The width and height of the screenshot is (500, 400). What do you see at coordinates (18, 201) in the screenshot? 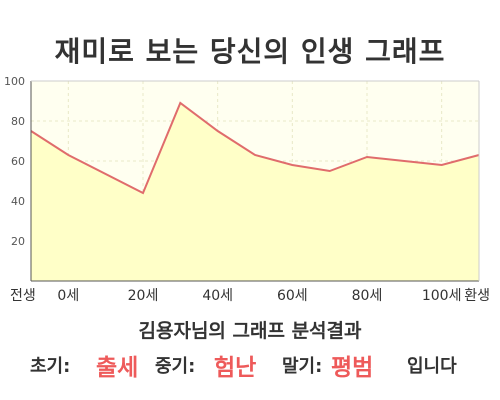
I see `y-tick-label: 40` at bounding box center [18, 201].